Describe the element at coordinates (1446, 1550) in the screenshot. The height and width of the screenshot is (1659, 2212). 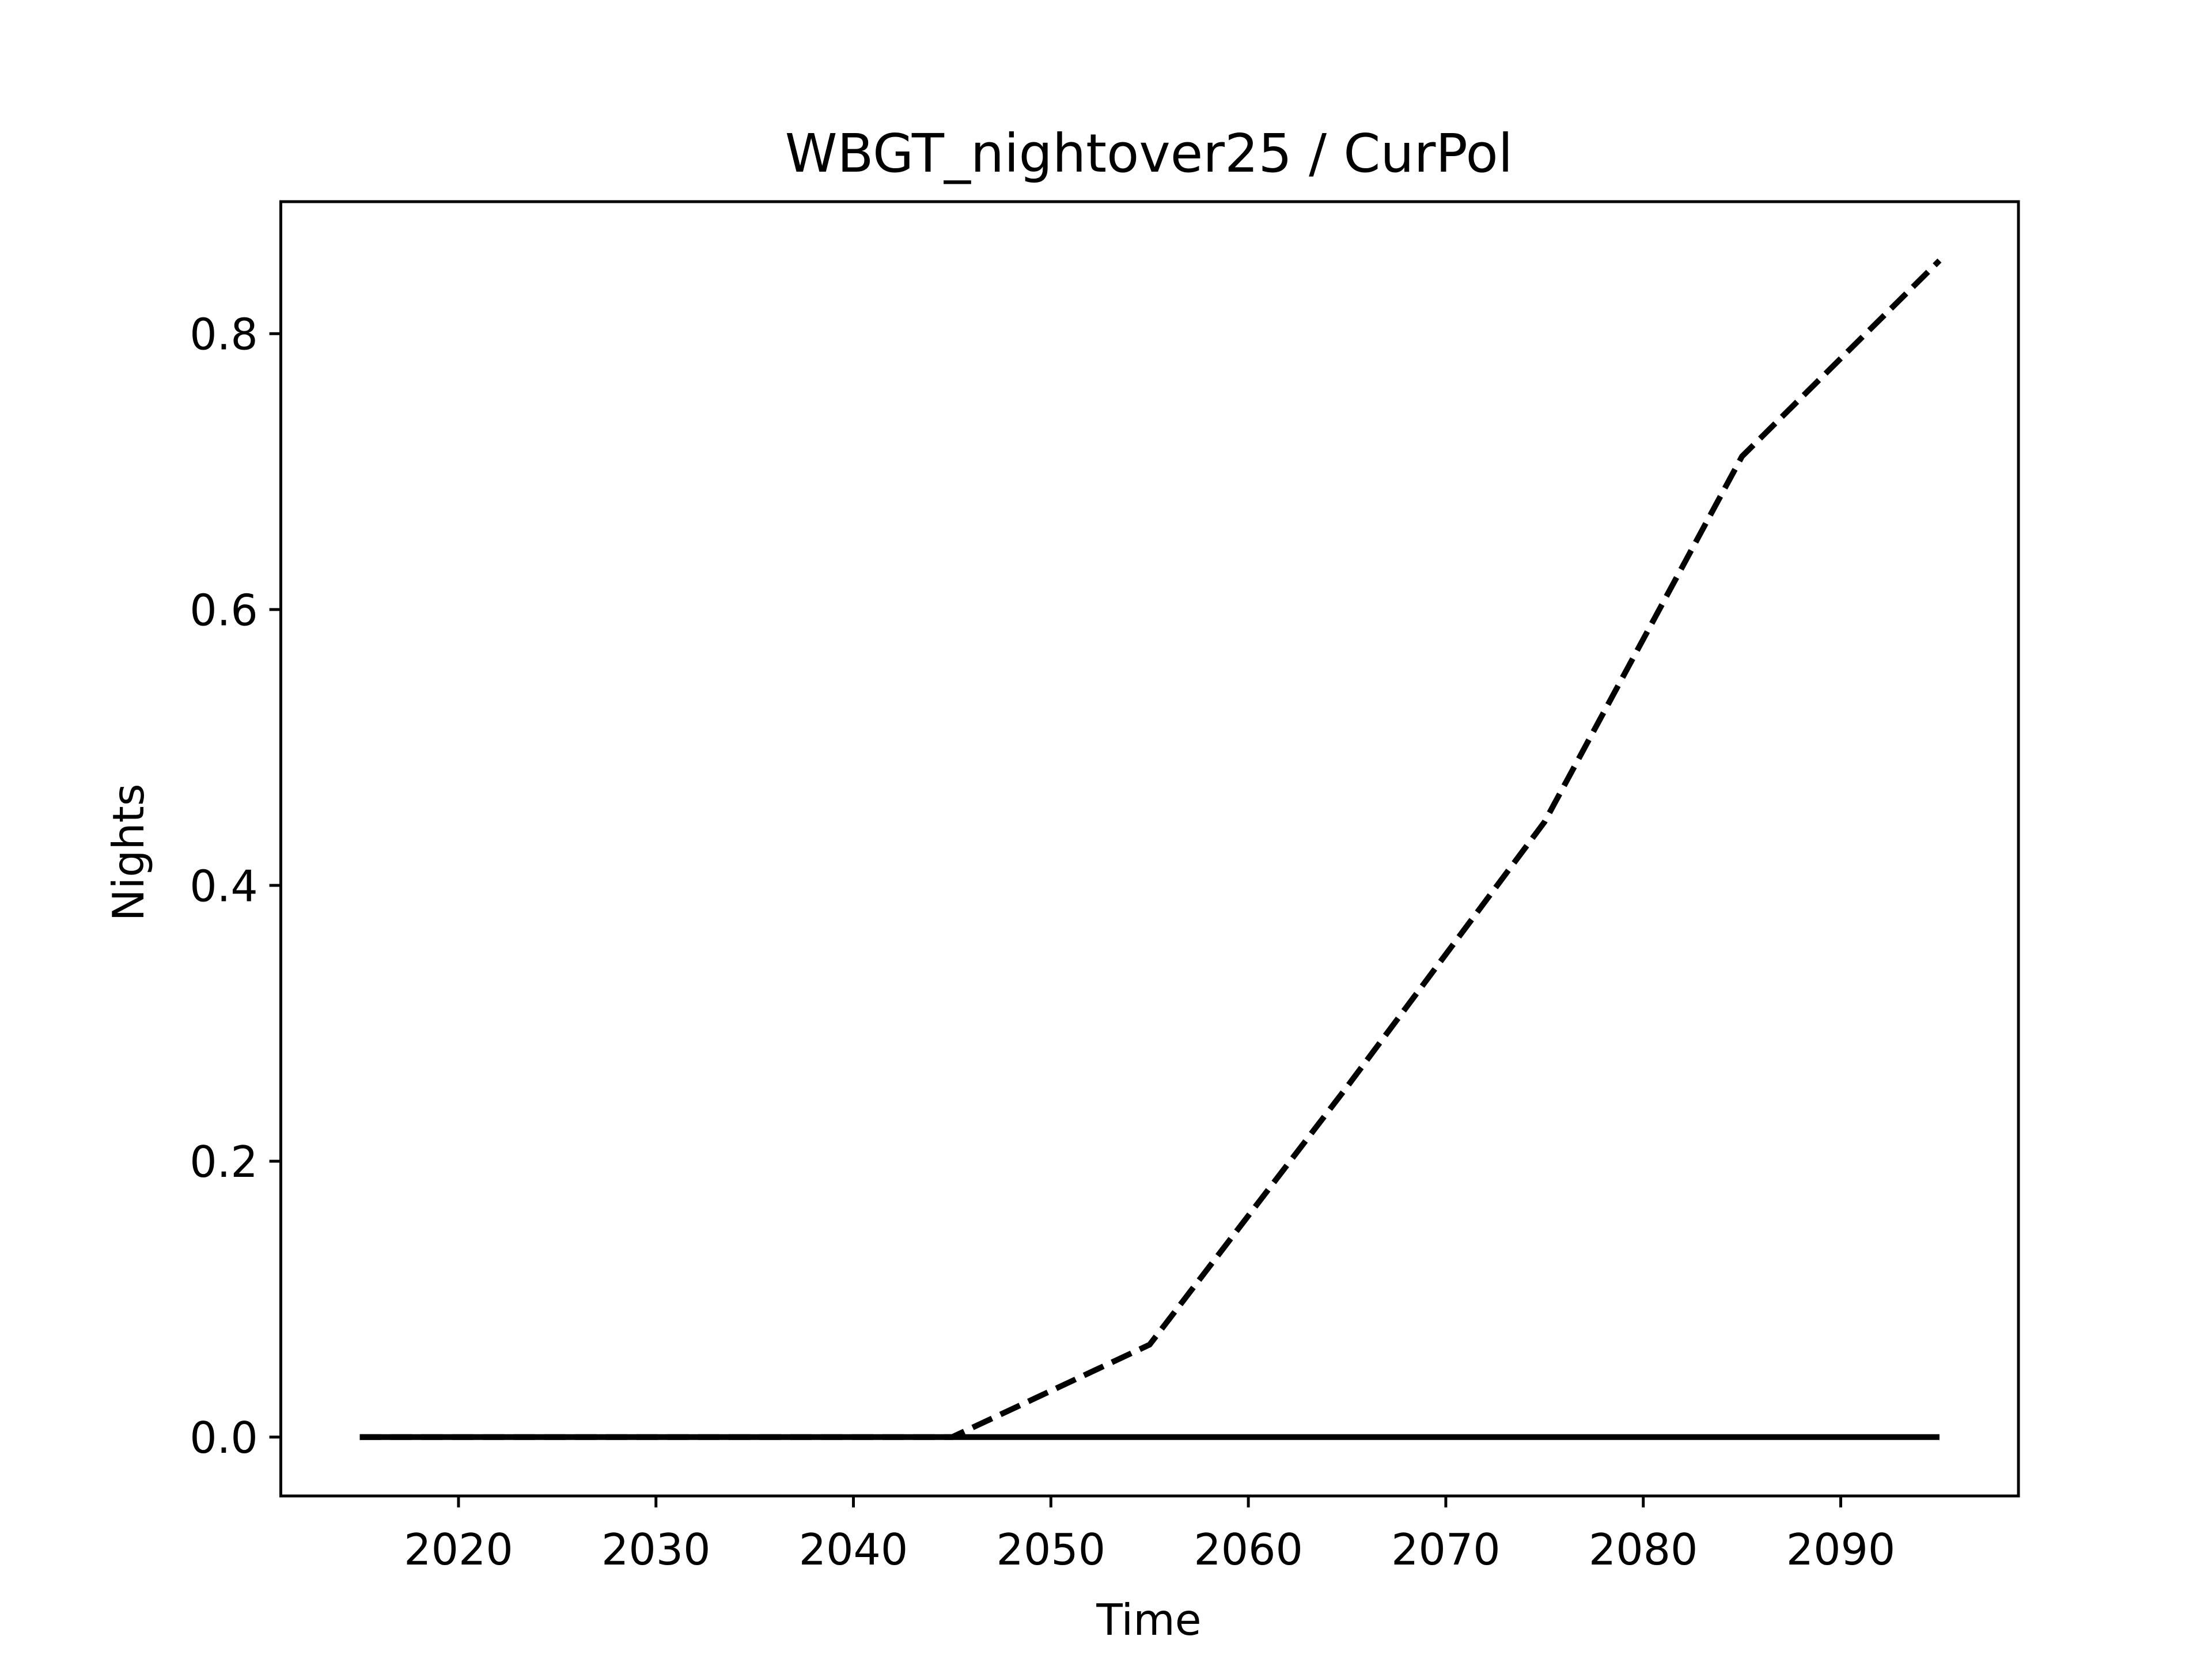
I see `x-tick-label: 2070` at that location.